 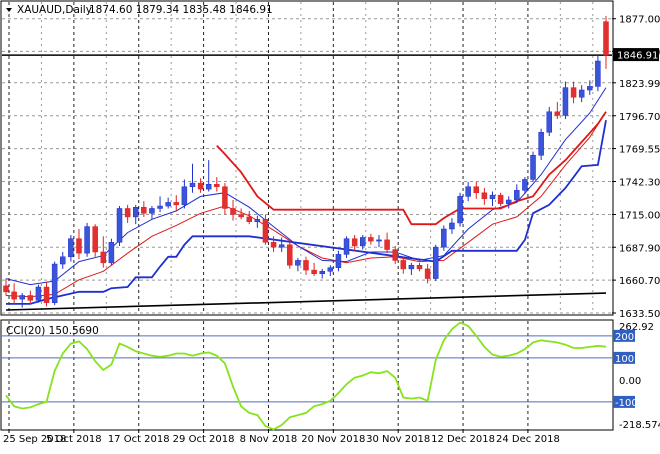 What do you see at coordinates (630, 381) in the screenshot?
I see `cci-y-tick-label: 0.00` at bounding box center [630, 381].